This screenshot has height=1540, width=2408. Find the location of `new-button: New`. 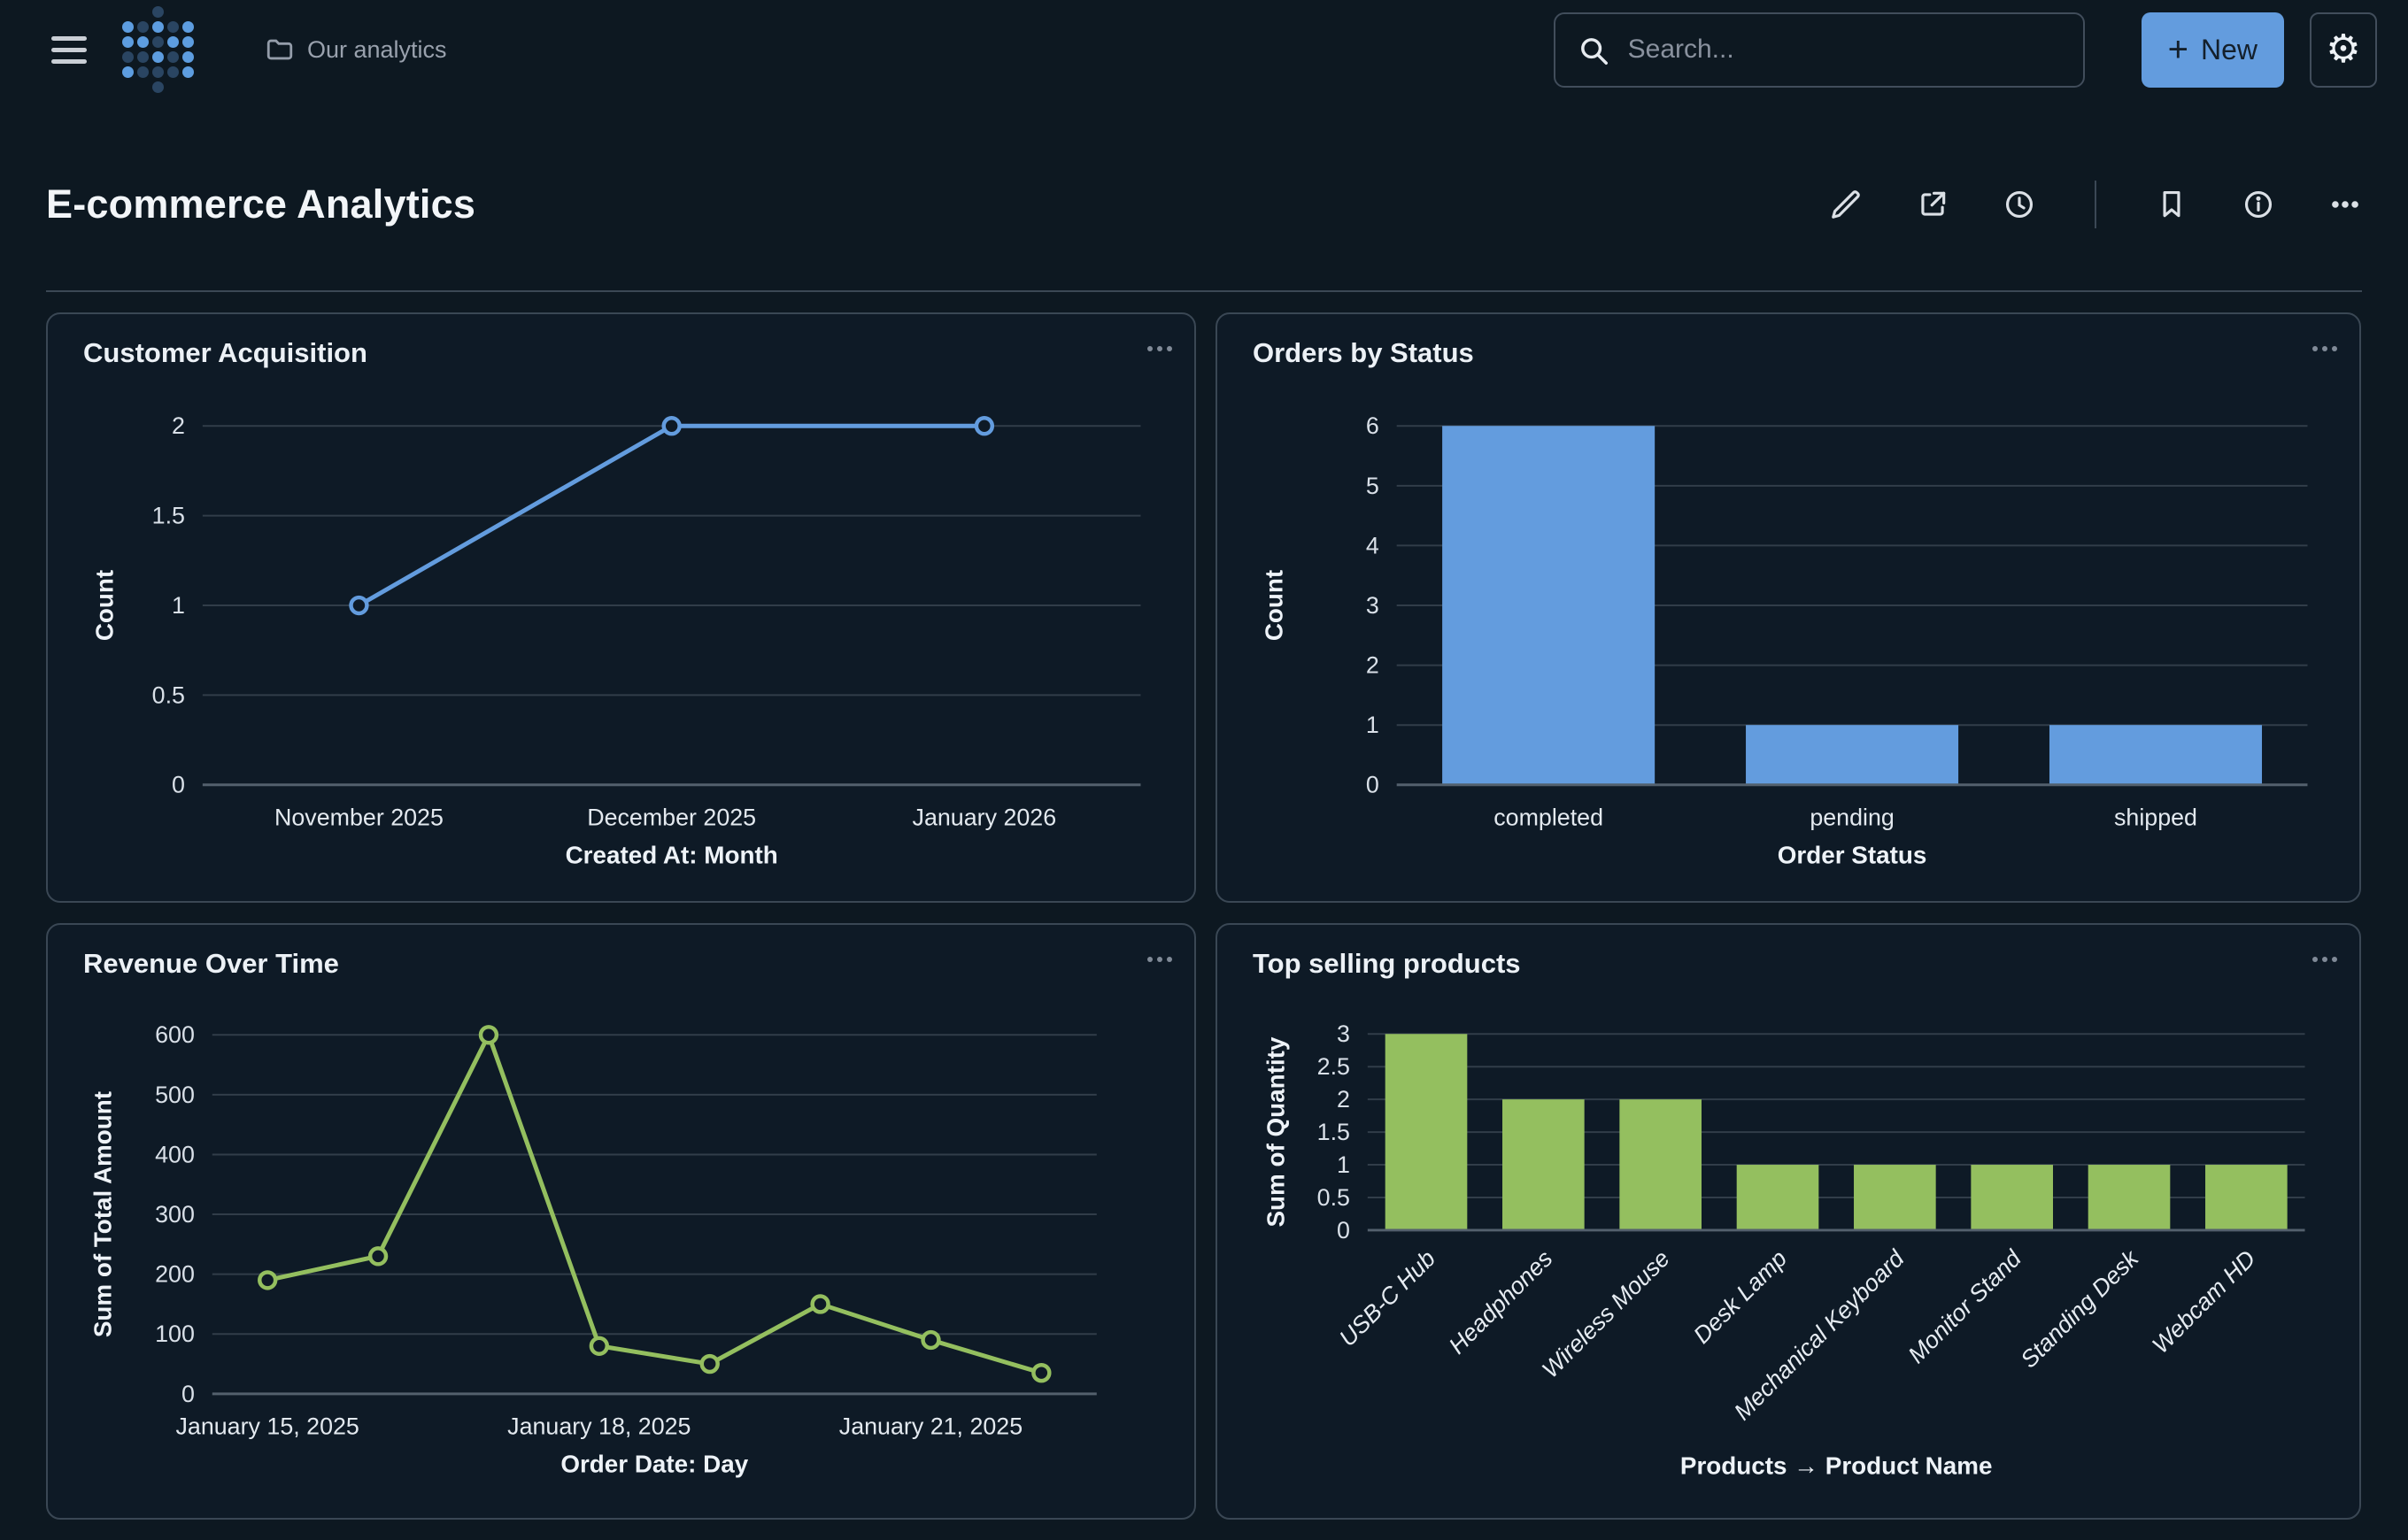

new-button: New is located at coordinates (2212, 50).